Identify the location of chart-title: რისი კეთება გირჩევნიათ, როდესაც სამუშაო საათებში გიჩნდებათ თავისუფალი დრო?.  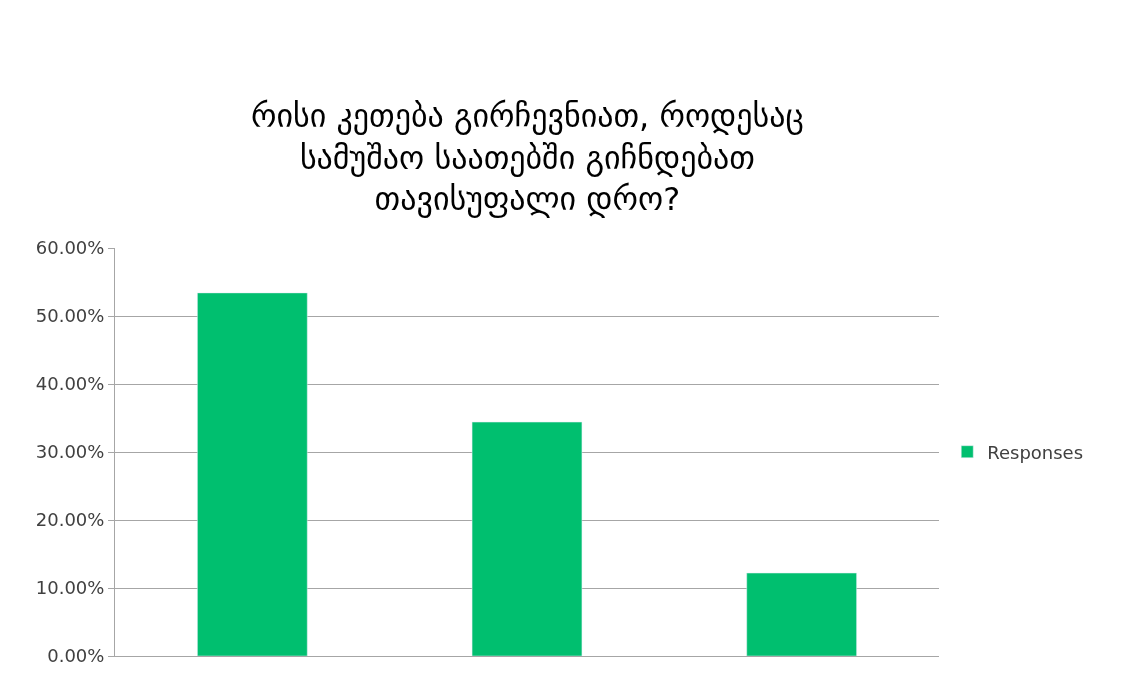
(527, 158).